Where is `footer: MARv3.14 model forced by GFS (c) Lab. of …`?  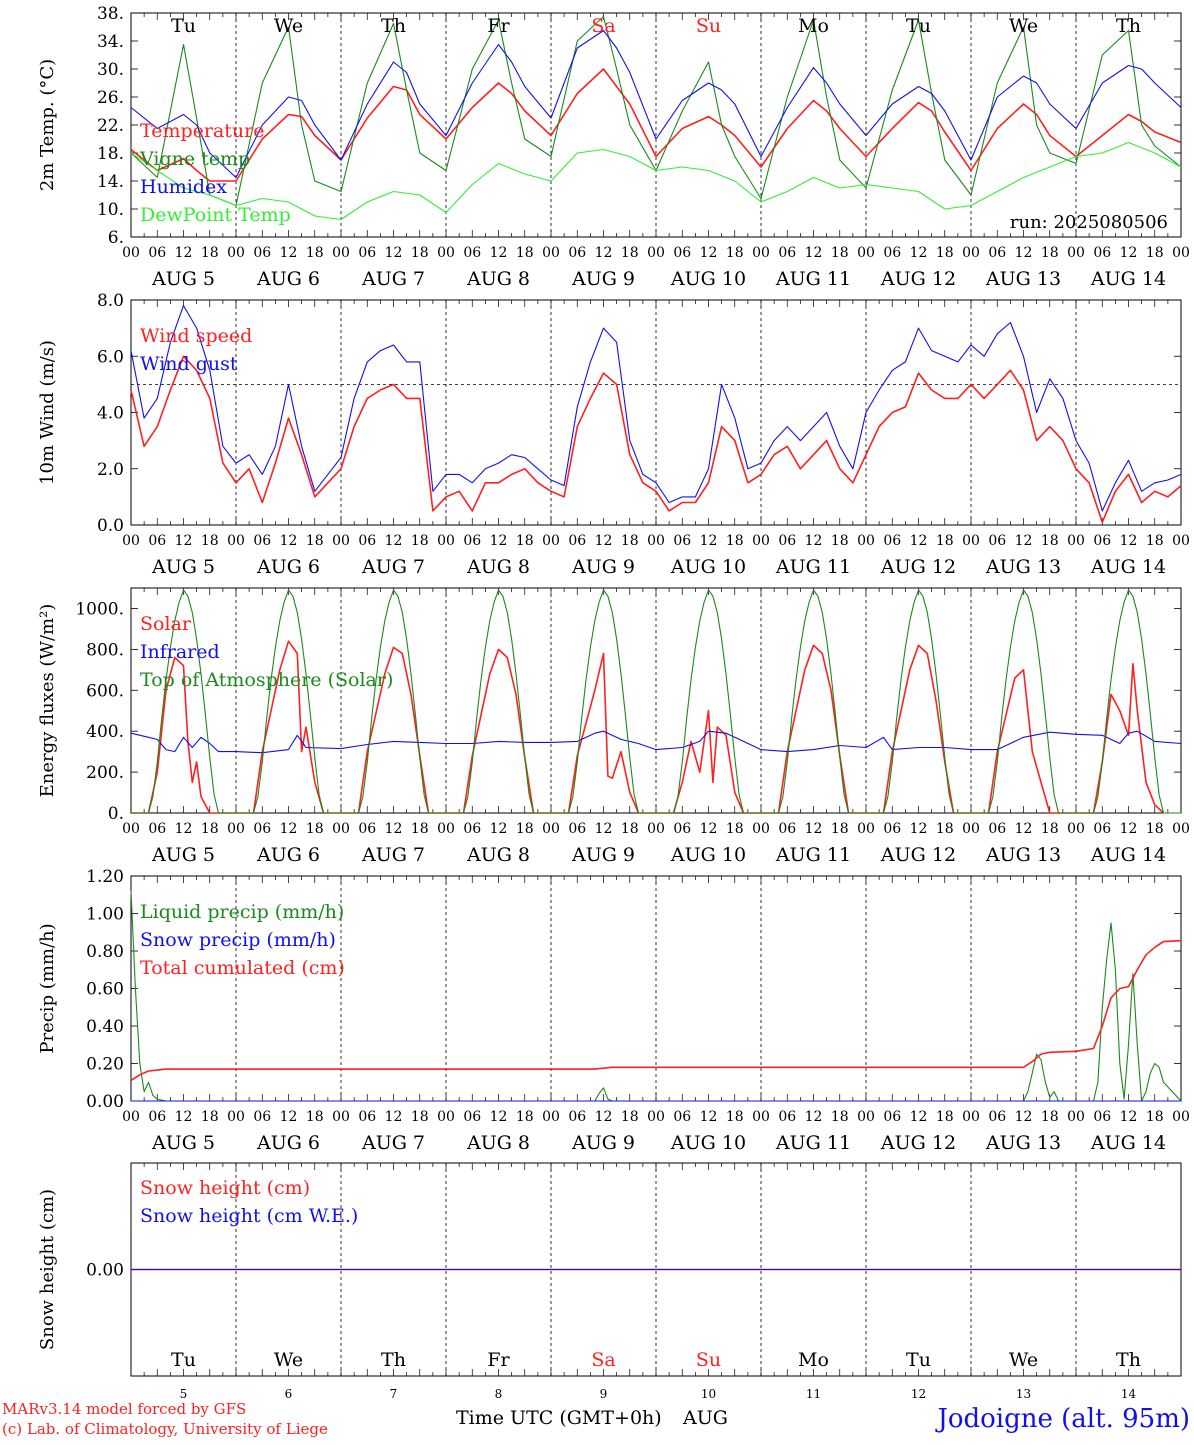
footer: MARv3.14 model forced by GFS (c) Lab. of … is located at coordinates (596, 1419).